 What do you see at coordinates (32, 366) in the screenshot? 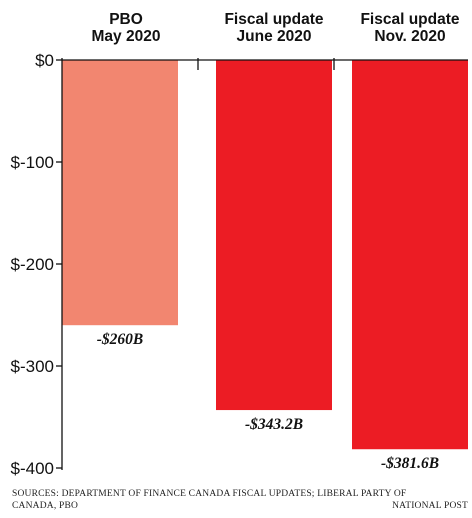
I see `y-tick-label-3: $-300` at bounding box center [32, 366].